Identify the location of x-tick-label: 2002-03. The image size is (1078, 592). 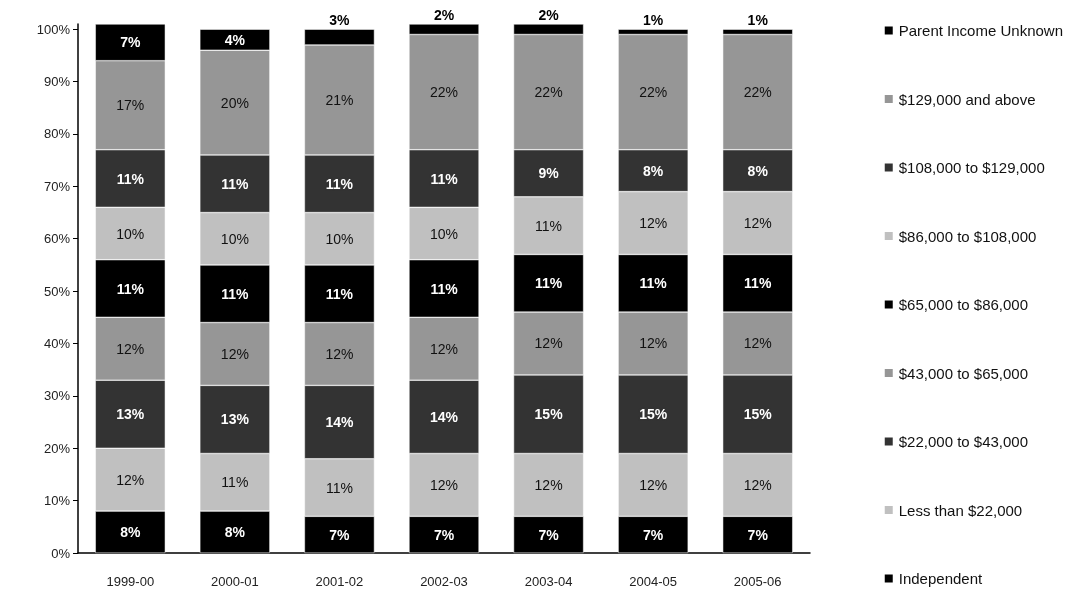
(444, 581).